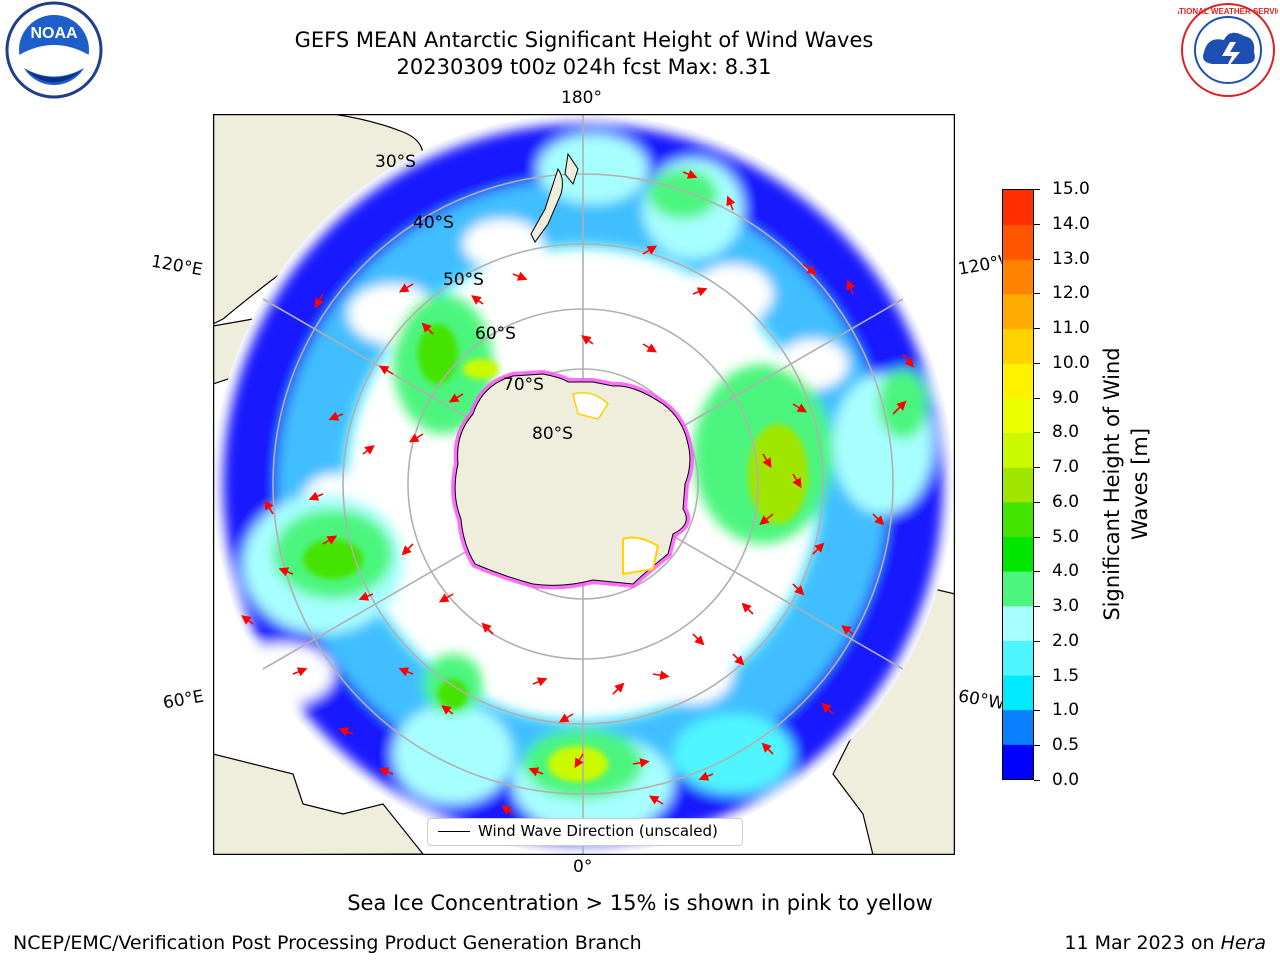 The width and height of the screenshot is (1280, 960). Describe the element at coordinates (1066, 745) in the screenshot. I see `colorbar-tick-label: 0.5` at that location.